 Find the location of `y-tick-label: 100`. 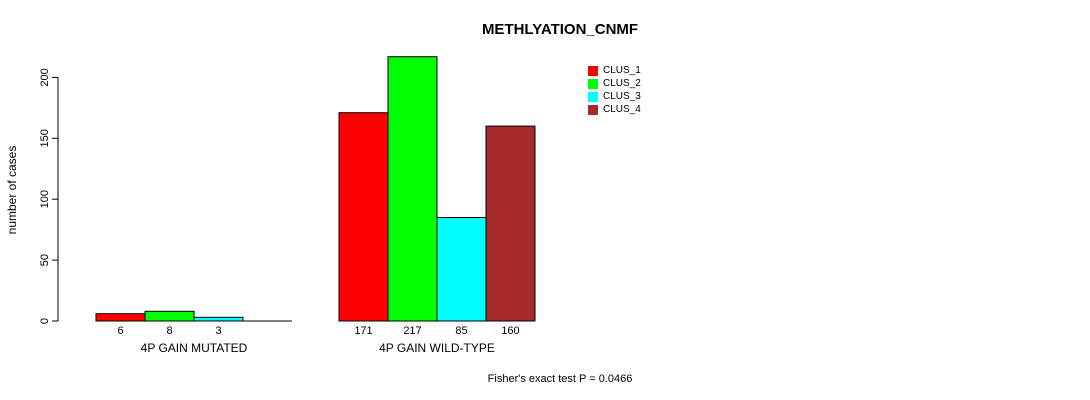

y-tick-label: 100 is located at coordinates (45, 199).